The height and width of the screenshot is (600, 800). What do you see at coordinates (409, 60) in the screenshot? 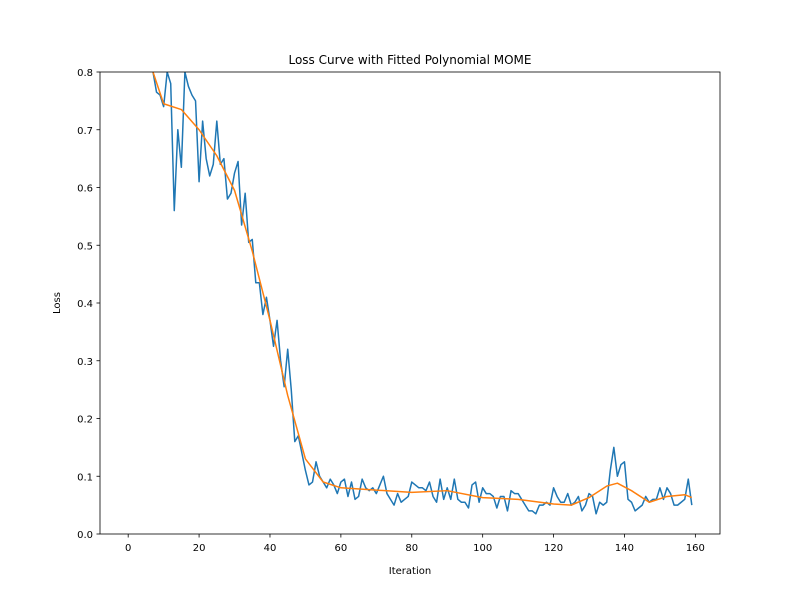
I see `chart-title: Loss Curve with Fitted Polynomial MOME` at bounding box center [409, 60].